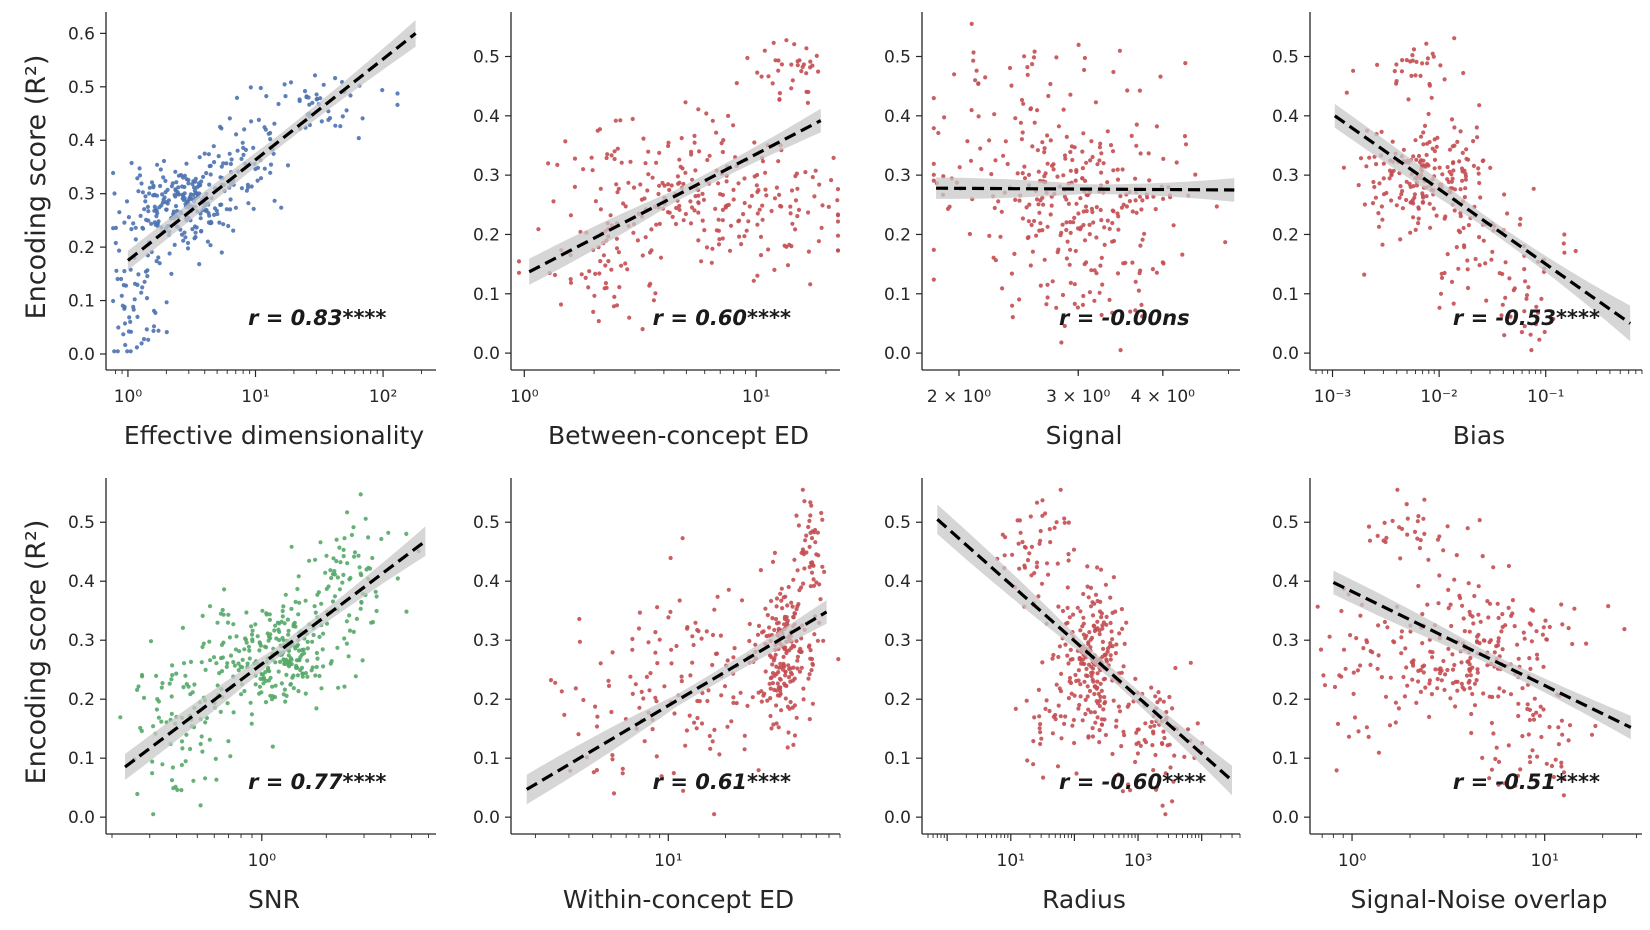  I want to click on confidence-band, so click(1482, 222).